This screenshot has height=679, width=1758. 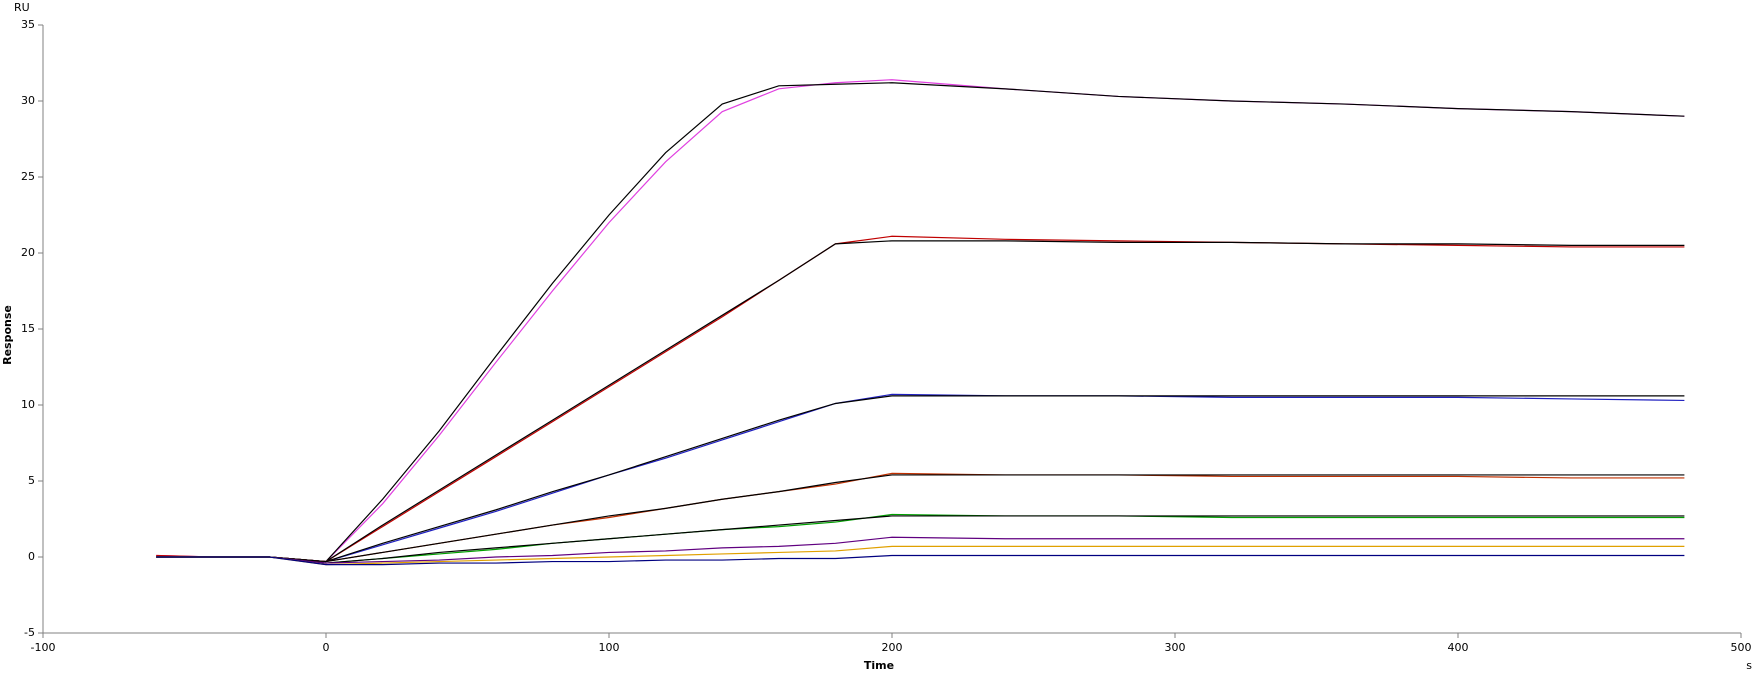 I want to click on x-tick-label: 100, so click(x=609, y=647).